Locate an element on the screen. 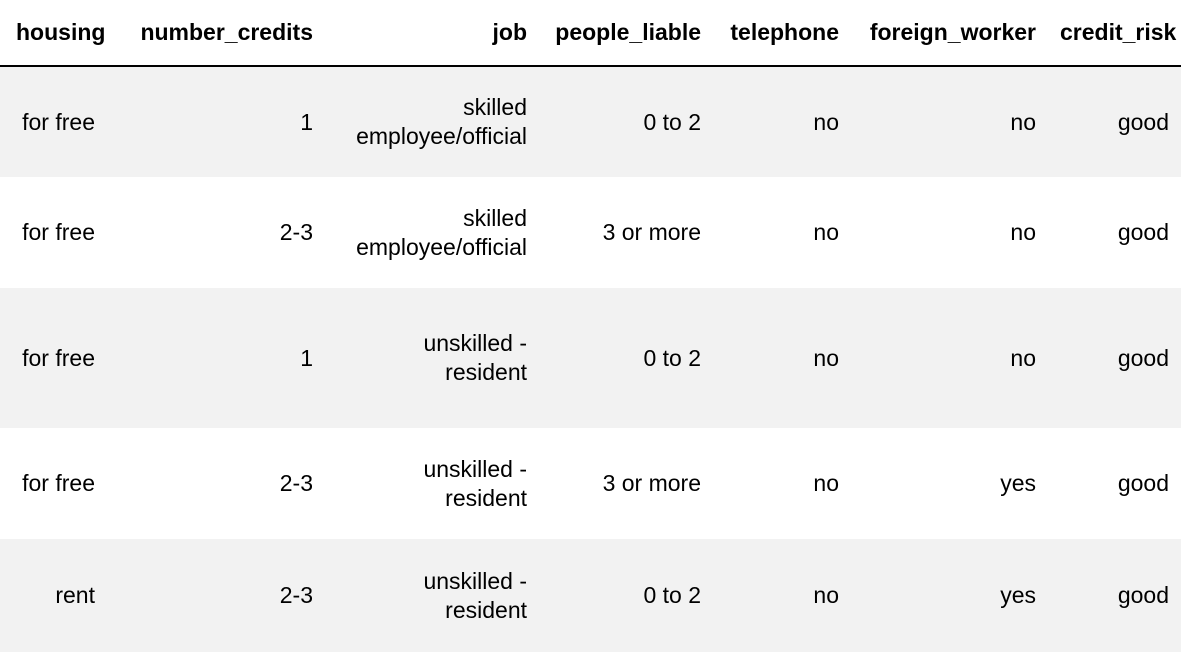 The height and width of the screenshot is (652, 1192). column-header-job: job is located at coordinates (432, 33).